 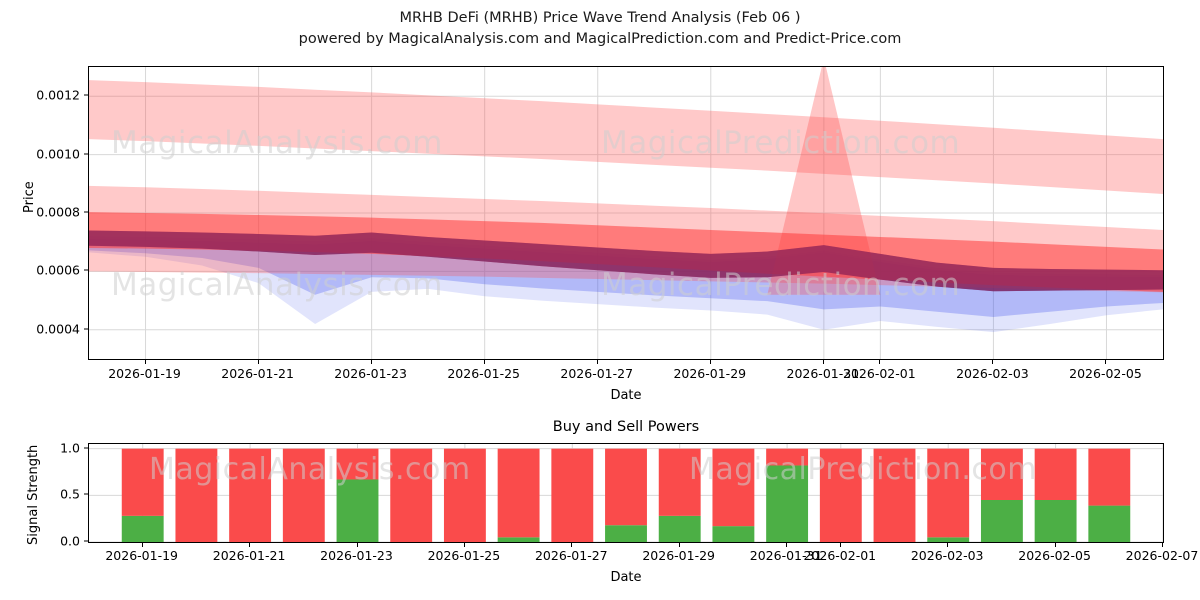 What do you see at coordinates (58, 212) in the screenshot?
I see `y-axis-tick-label: 0.0008` at bounding box center [58, 212].